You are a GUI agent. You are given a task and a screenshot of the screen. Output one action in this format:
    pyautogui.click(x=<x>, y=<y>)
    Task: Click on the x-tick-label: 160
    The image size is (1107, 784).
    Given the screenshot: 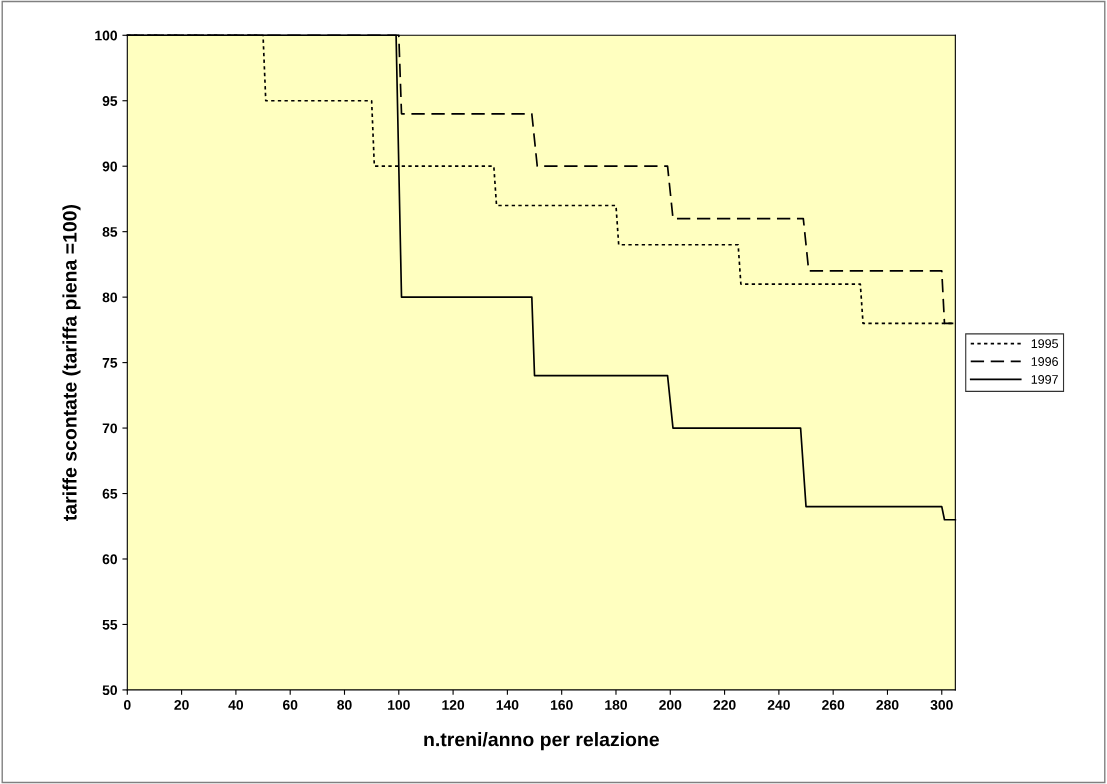 What is the action you would take?
    pyautogui.click(x=561, y=705)
    